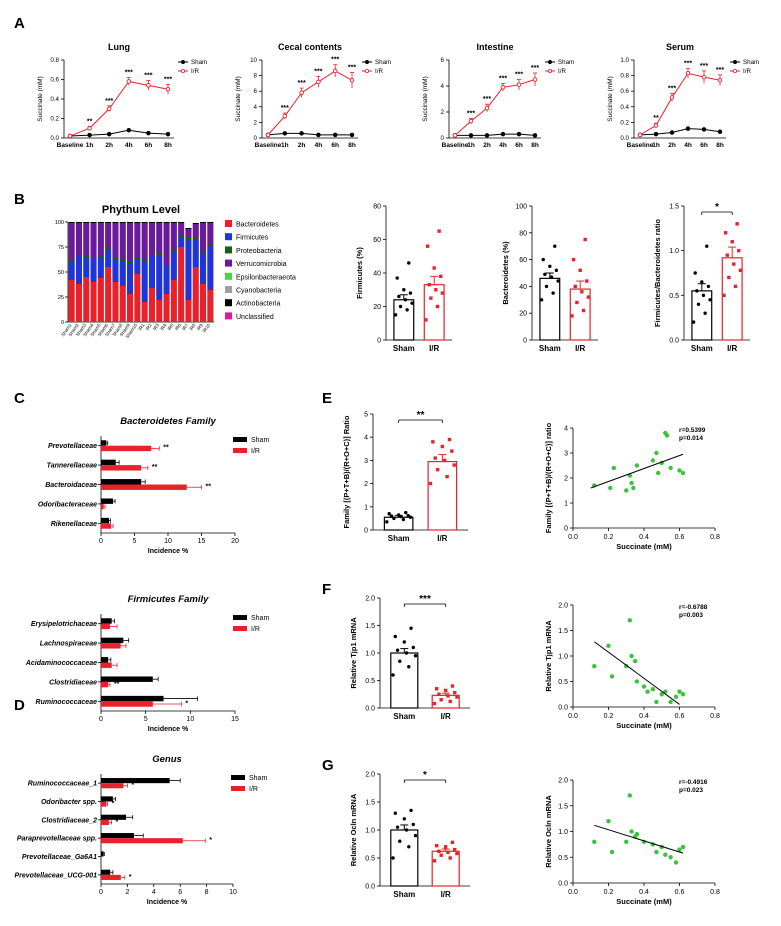  Describe the element at coordinates (563, 606) in the screenshot. I see `y-tick-label: 2.0` at that location.